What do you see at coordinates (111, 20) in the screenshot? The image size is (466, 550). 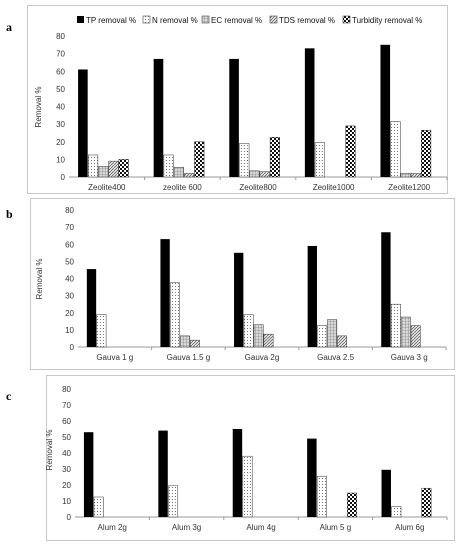 I see `legend-label-tp: TP removal %` at bounding box center [111, 20].